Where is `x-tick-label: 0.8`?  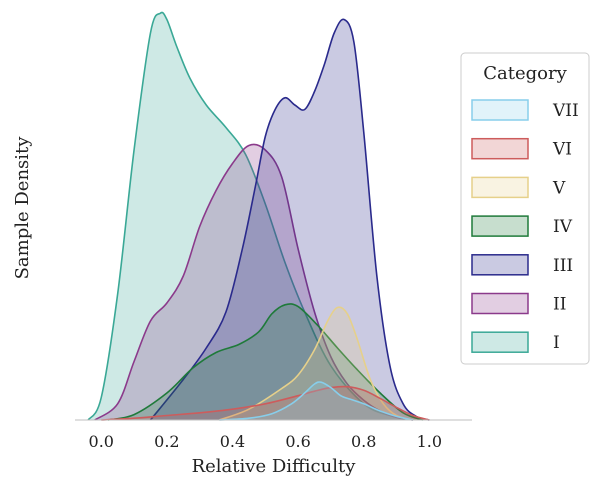 x-tick-label: 0.8 is located at coordinates (363, 441).